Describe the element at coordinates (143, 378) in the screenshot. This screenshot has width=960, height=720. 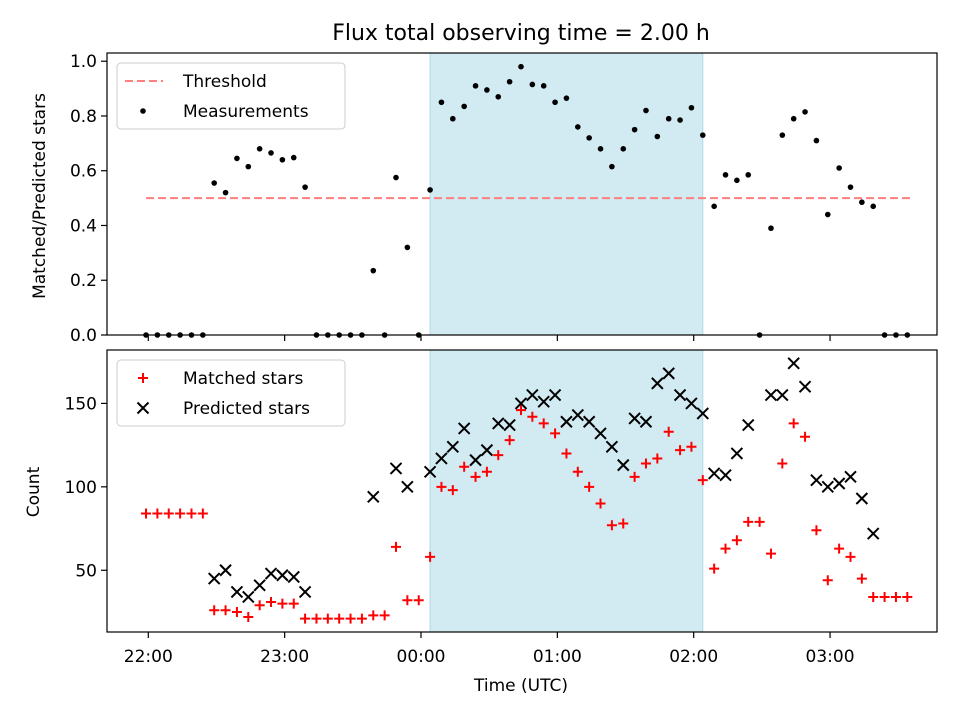
I see `legend-key-matched` at that location.